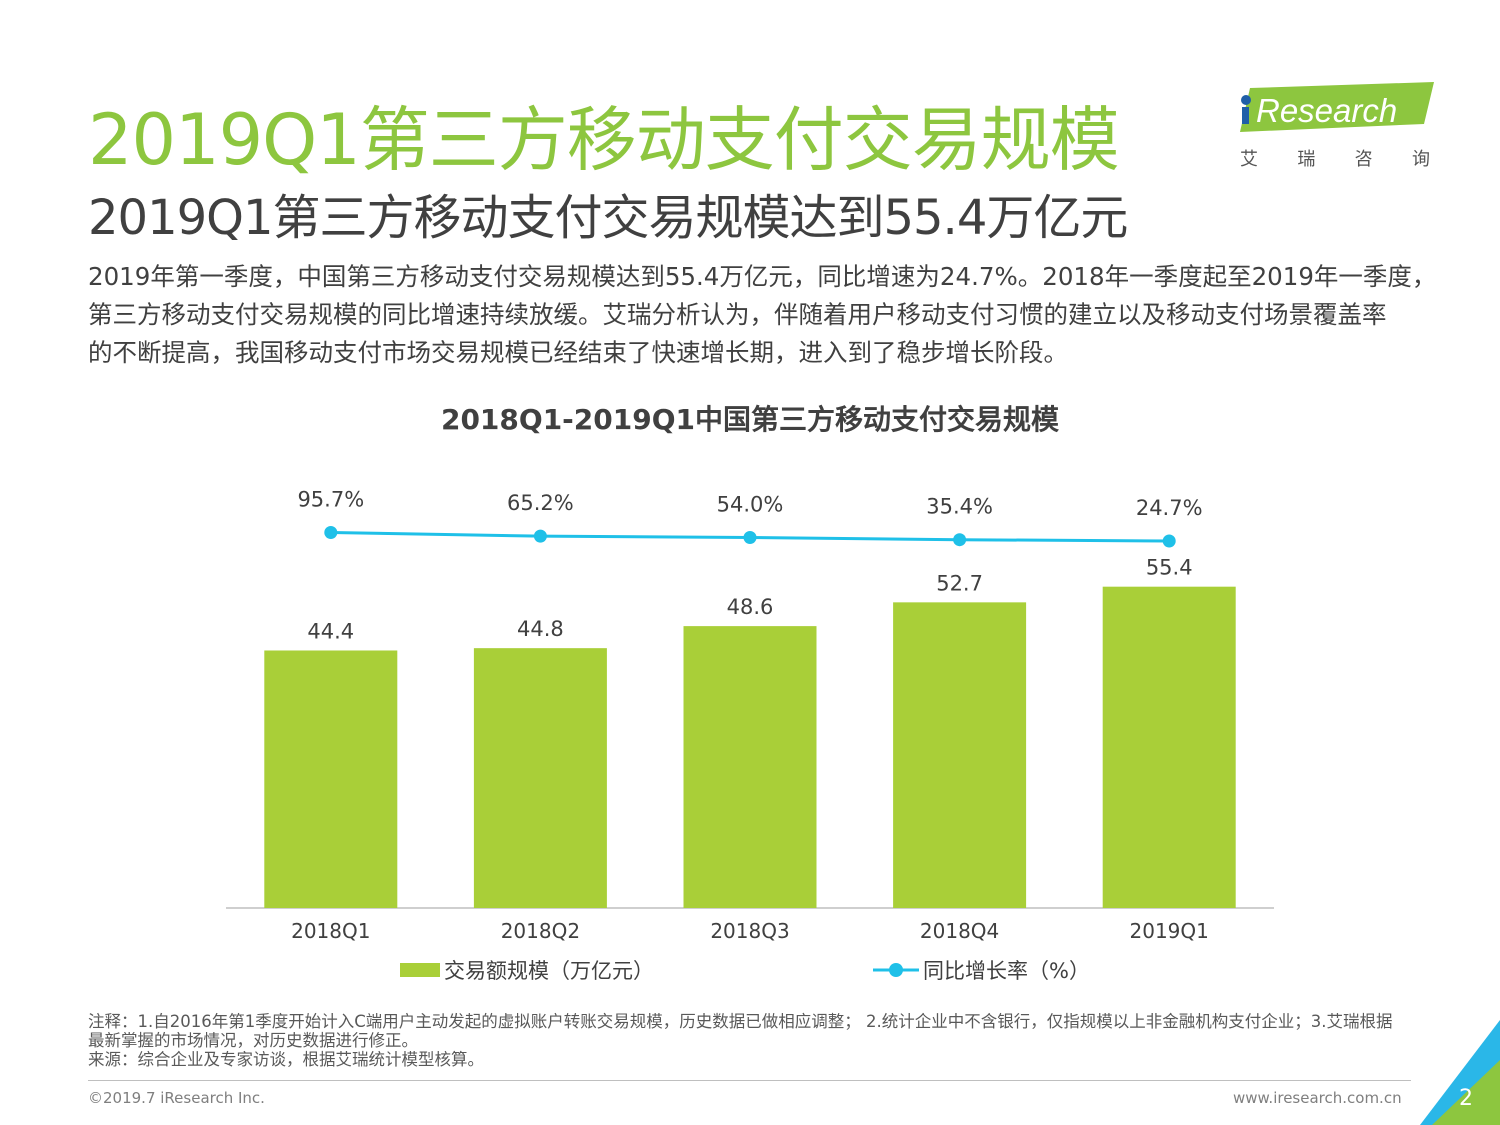 This screenshot has width=1500, height=1125. What do you see at coordinates (1006, 971) in the screenshot?
I see `legend-line-label: 同比增长率（%）` at bounding box center [1006, 971].